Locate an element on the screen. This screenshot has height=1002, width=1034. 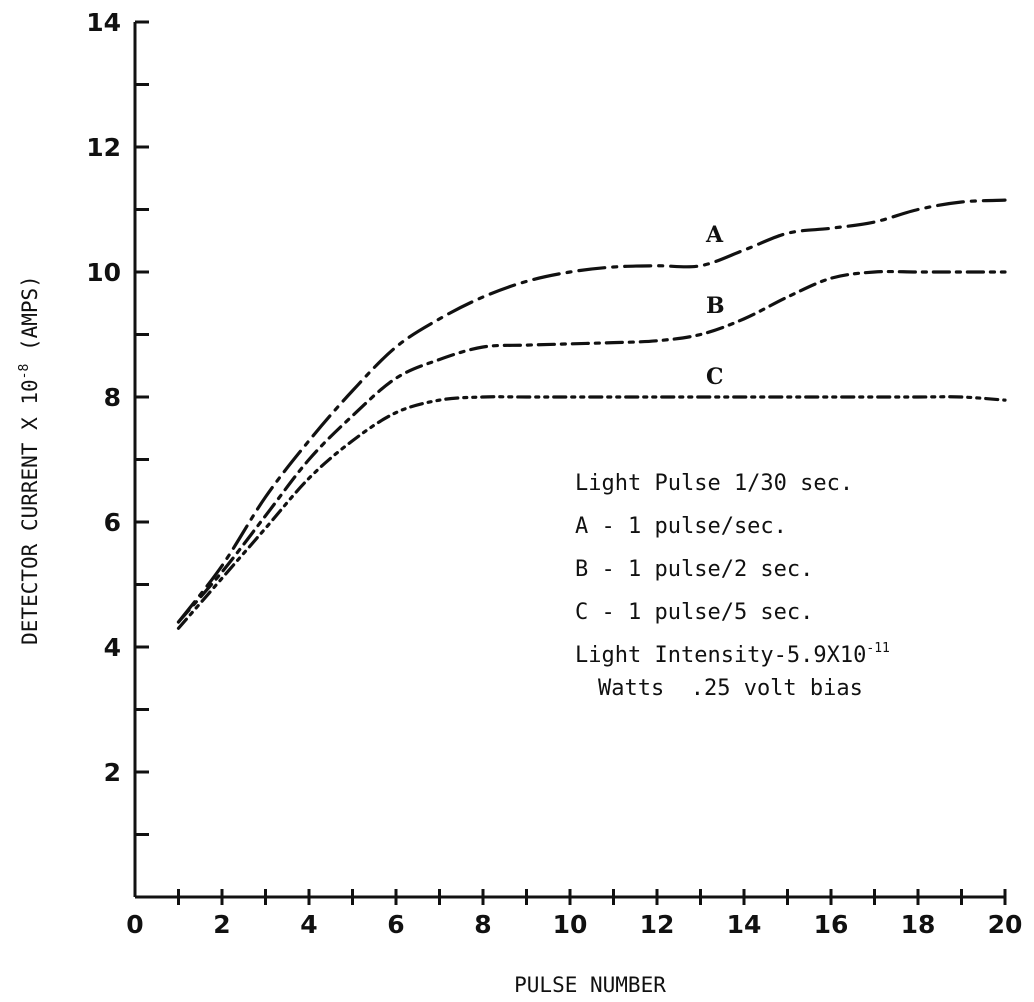
y-tick-label: 6 is located at coordinates (112, 522).